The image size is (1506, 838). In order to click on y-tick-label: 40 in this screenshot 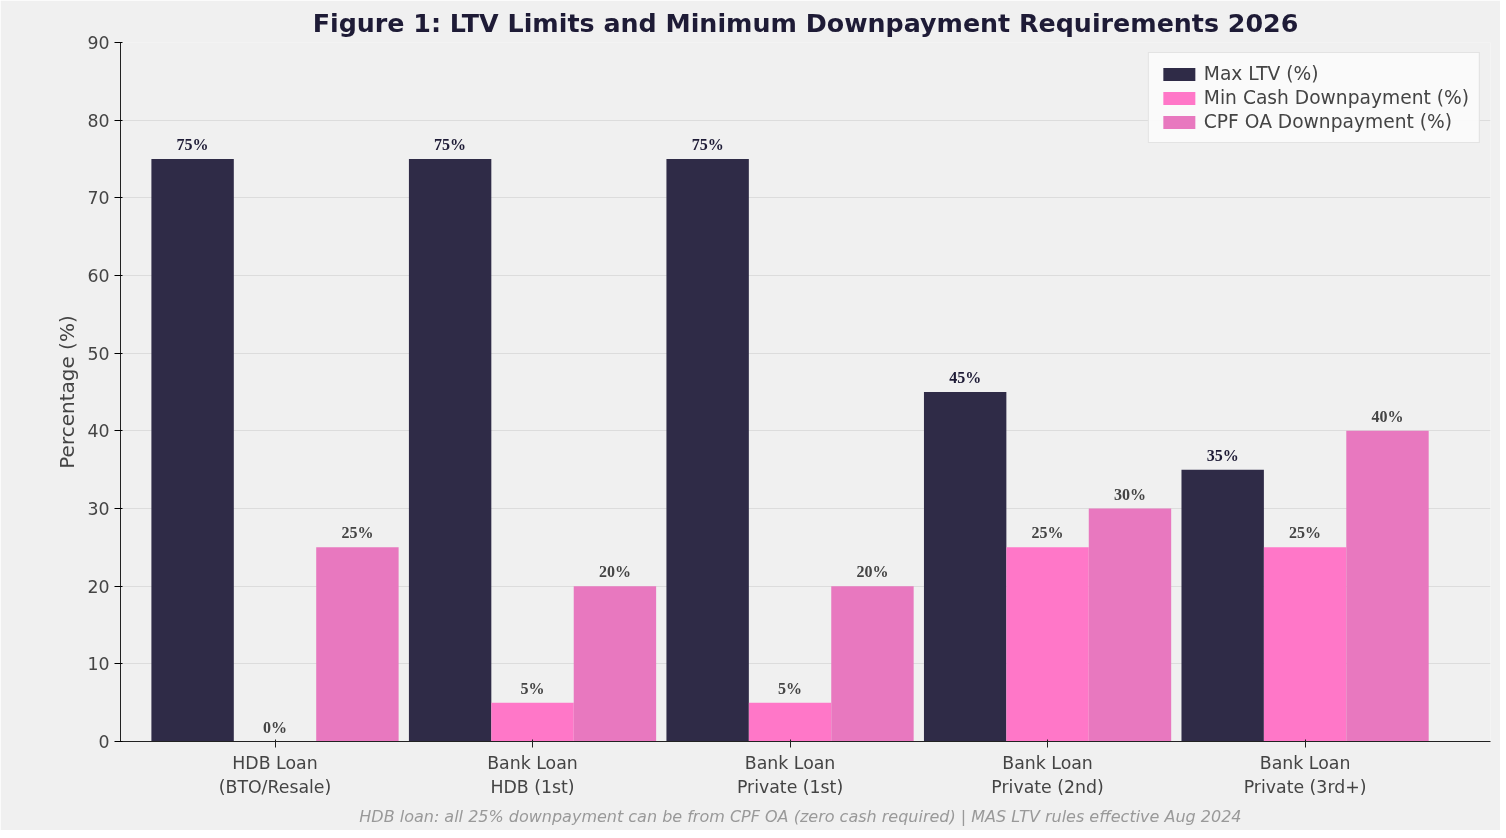, I will do `click(98, 431)`.